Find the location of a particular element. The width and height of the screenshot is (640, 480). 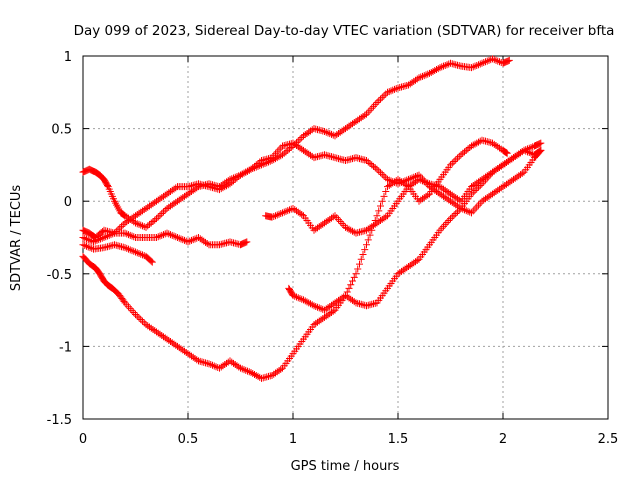

x-tick-label: 1.5 is located at coordinates (398, 439).